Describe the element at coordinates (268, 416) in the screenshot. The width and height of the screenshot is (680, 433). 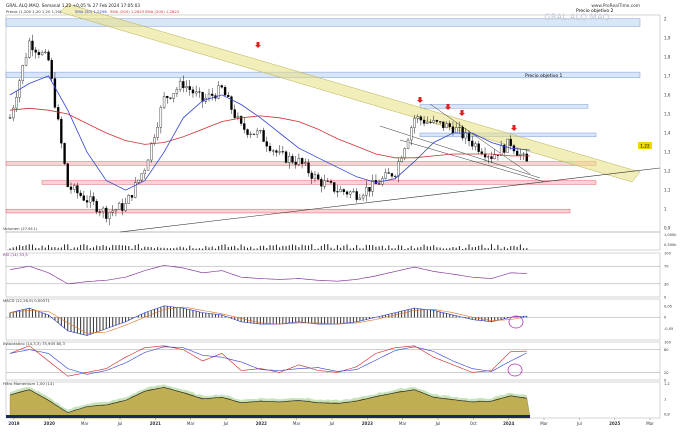
I see `momentum-baseline` at that location.